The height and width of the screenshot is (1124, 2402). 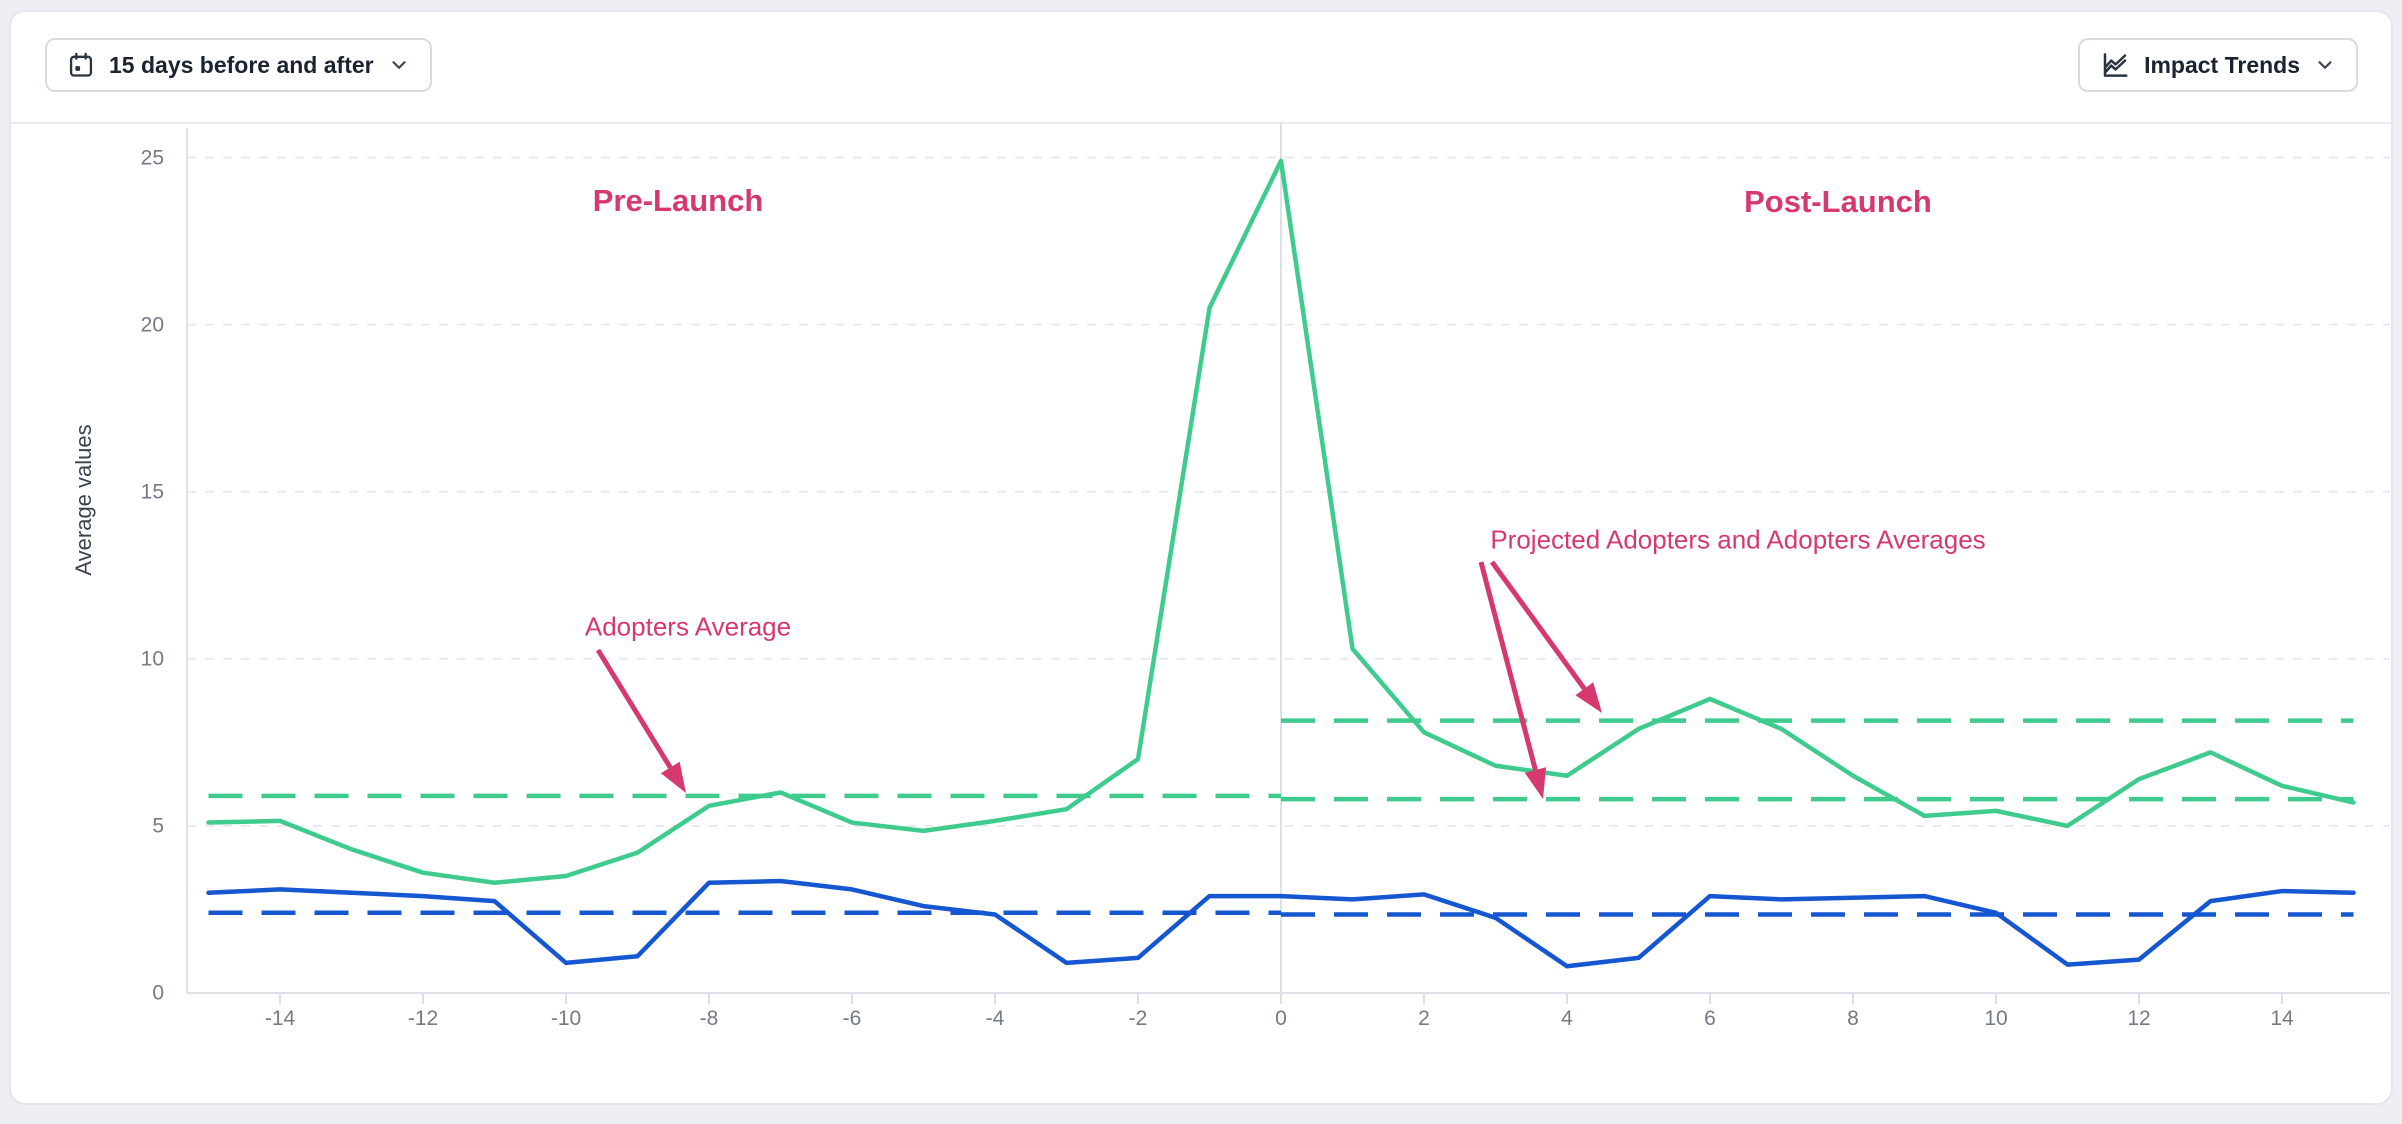 What do you see at coordinates (1424, 1018) in the screenshot?
I see `x-tick-label: 2` at bounding box center [1424, 1018].